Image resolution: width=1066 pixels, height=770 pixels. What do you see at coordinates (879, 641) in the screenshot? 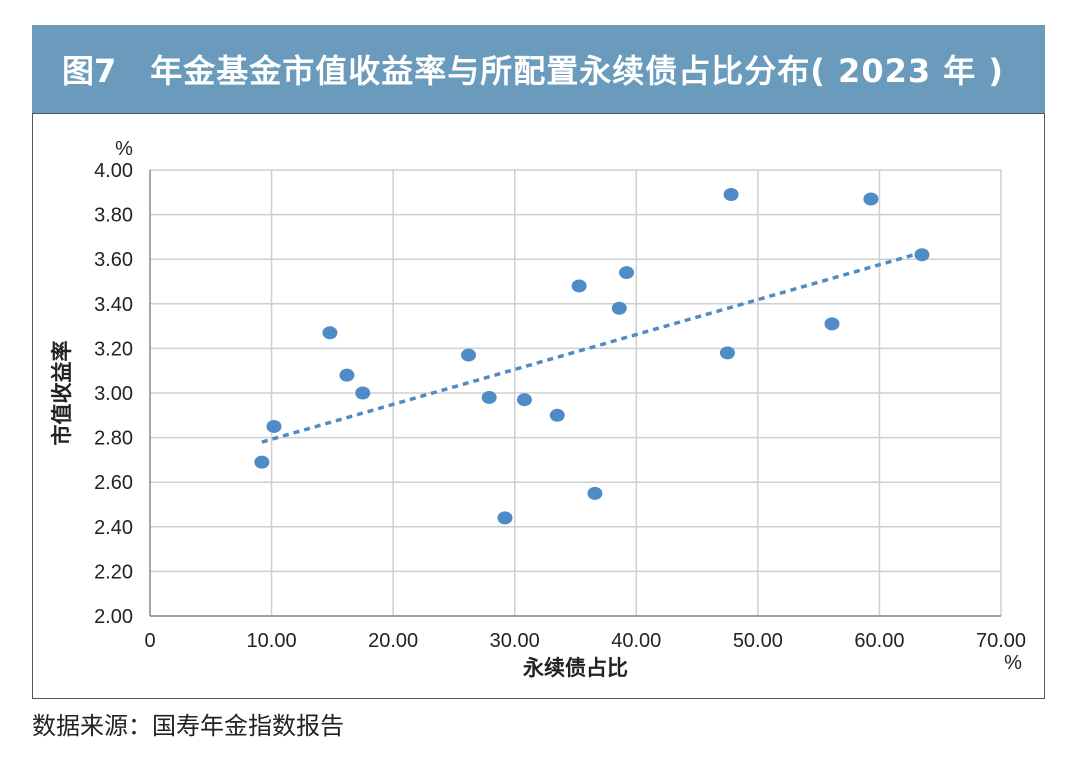
I see `x-tick-label: 60.00` at bounding box center [879, 641].